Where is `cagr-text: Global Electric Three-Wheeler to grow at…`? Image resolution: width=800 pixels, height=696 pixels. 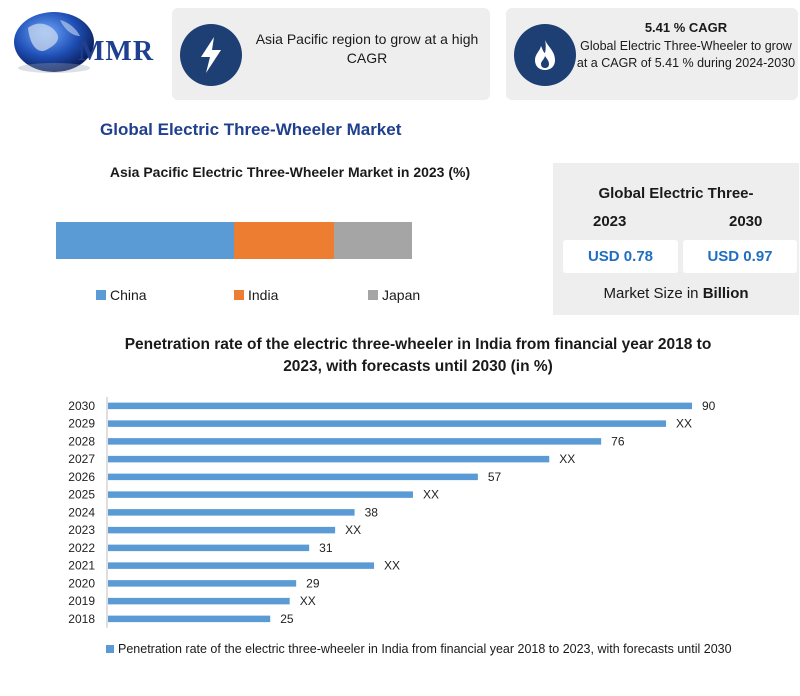 cagr-text: Global Electric Three-Wheeler to grow at… is located at coordinates (686, 54).